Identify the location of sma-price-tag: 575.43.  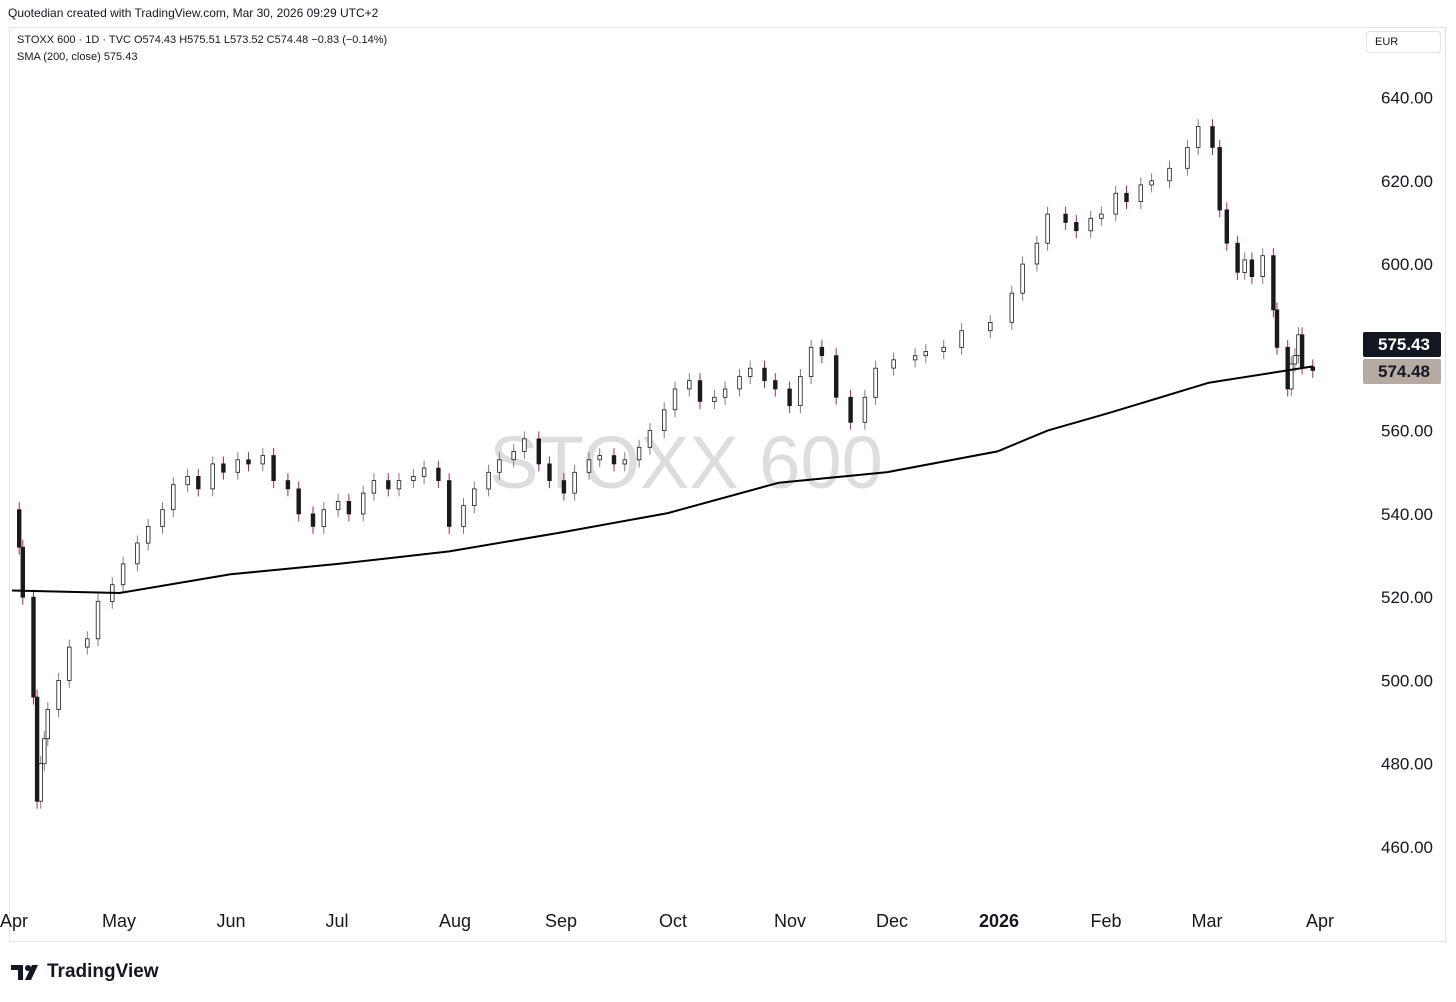
(1404, 344).